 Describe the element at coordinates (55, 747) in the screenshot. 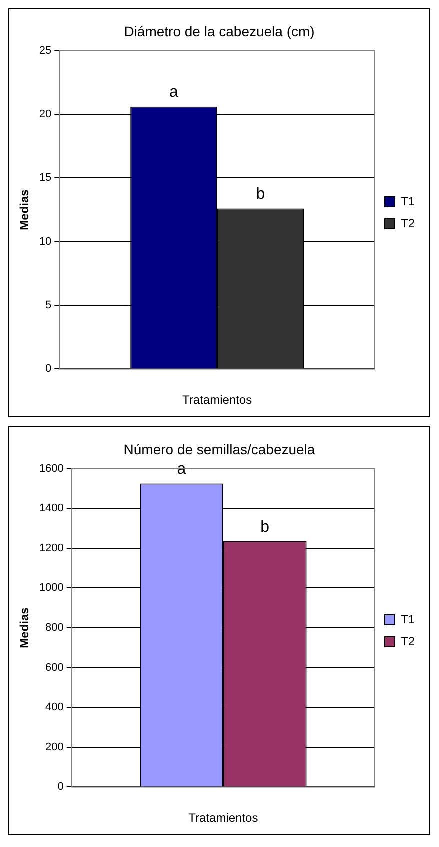

I see `y-tick-label: 200` at that location.